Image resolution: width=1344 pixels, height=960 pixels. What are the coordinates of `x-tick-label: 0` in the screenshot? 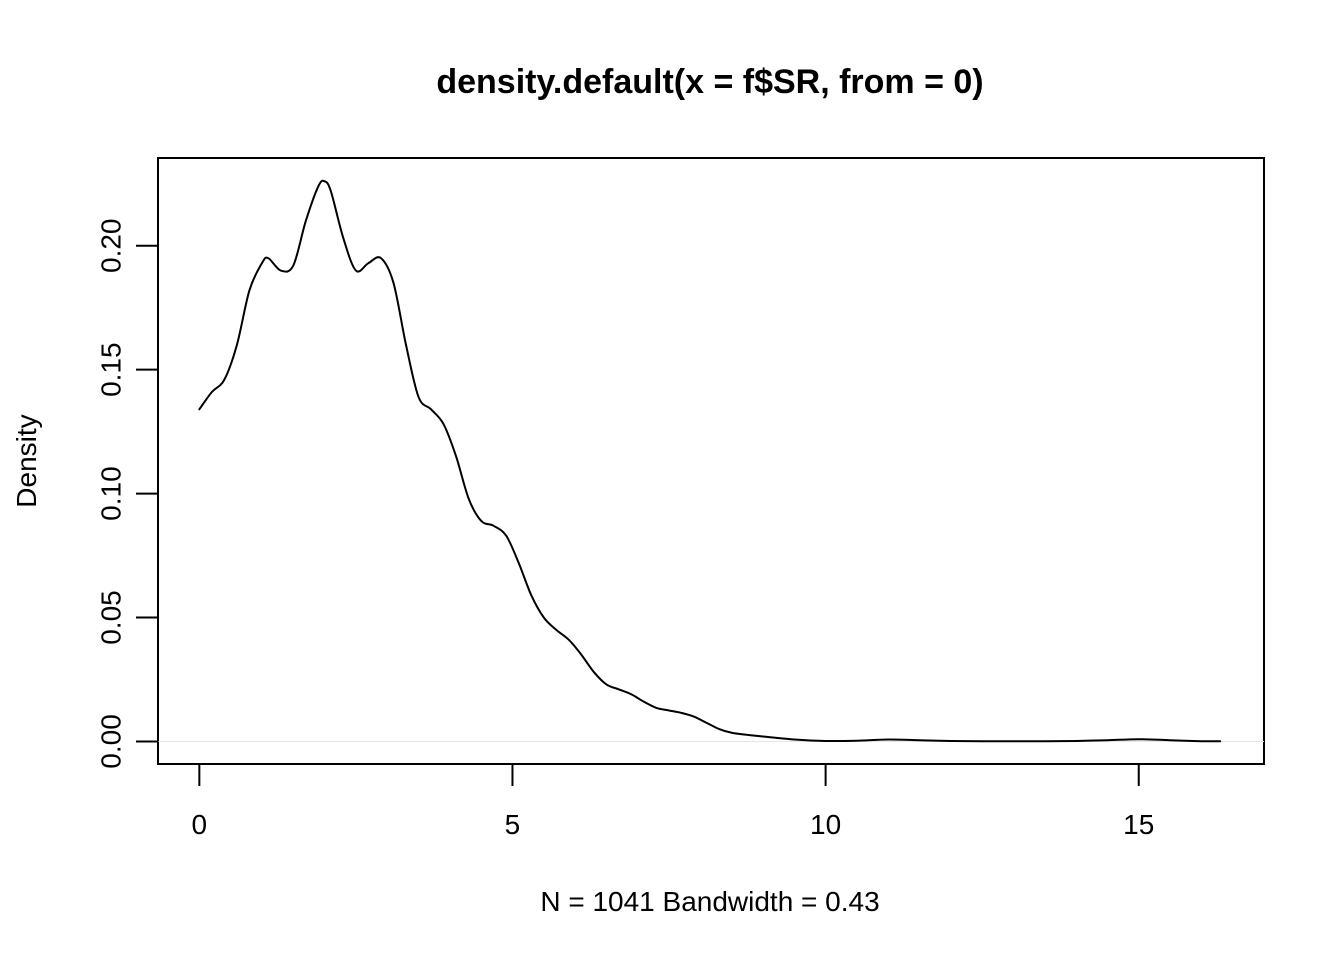 It's located at (200, 824).